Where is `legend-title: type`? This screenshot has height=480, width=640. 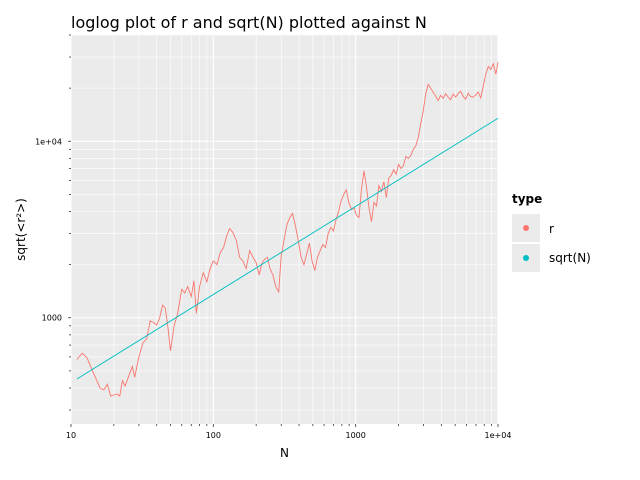 legend-title: type is located at coordinates (527, 199).